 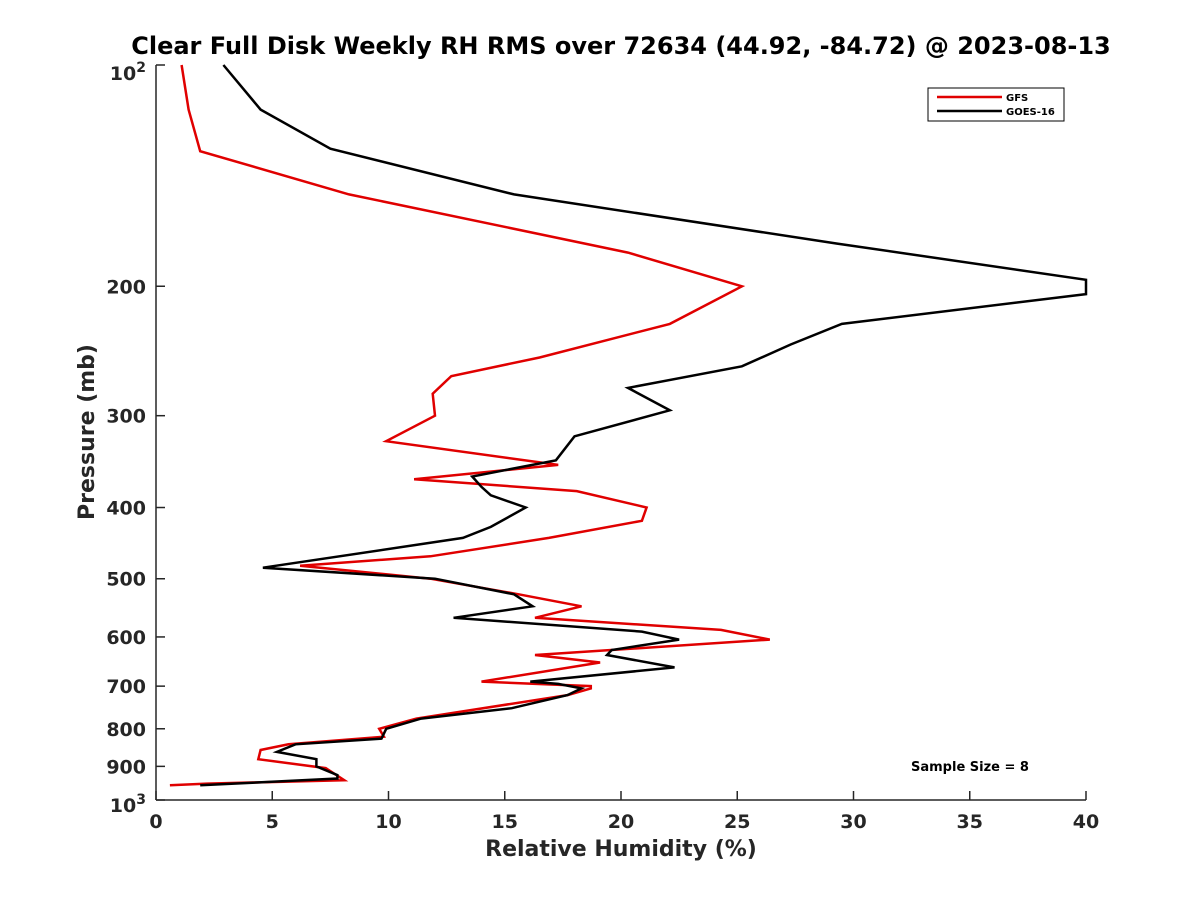 What do you see at coordinates (141, 68) in the screenshot?
I see `y-min-exp: 2` at bounding box center [141, 68].